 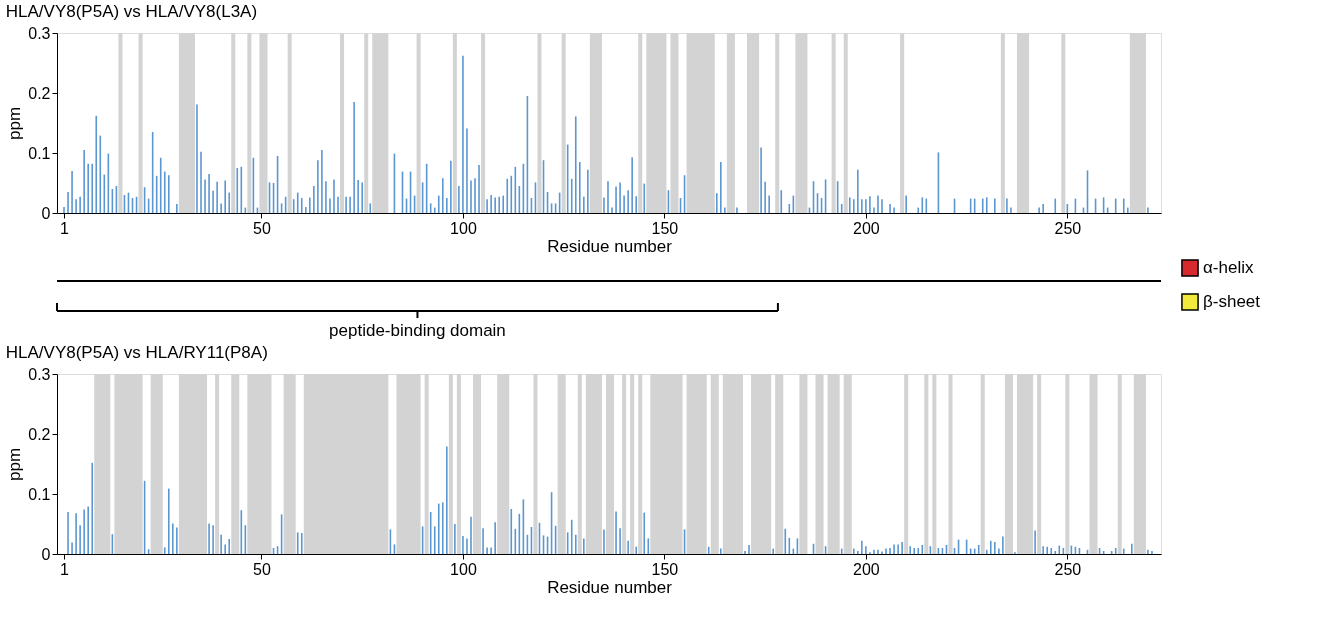 What do you see at coordinates (131, 11) in the screenshot?
I see `chart-title: HLA/VY8(P5A) vs HLA/VY8(L3A)` at bounding box center [131, 11].